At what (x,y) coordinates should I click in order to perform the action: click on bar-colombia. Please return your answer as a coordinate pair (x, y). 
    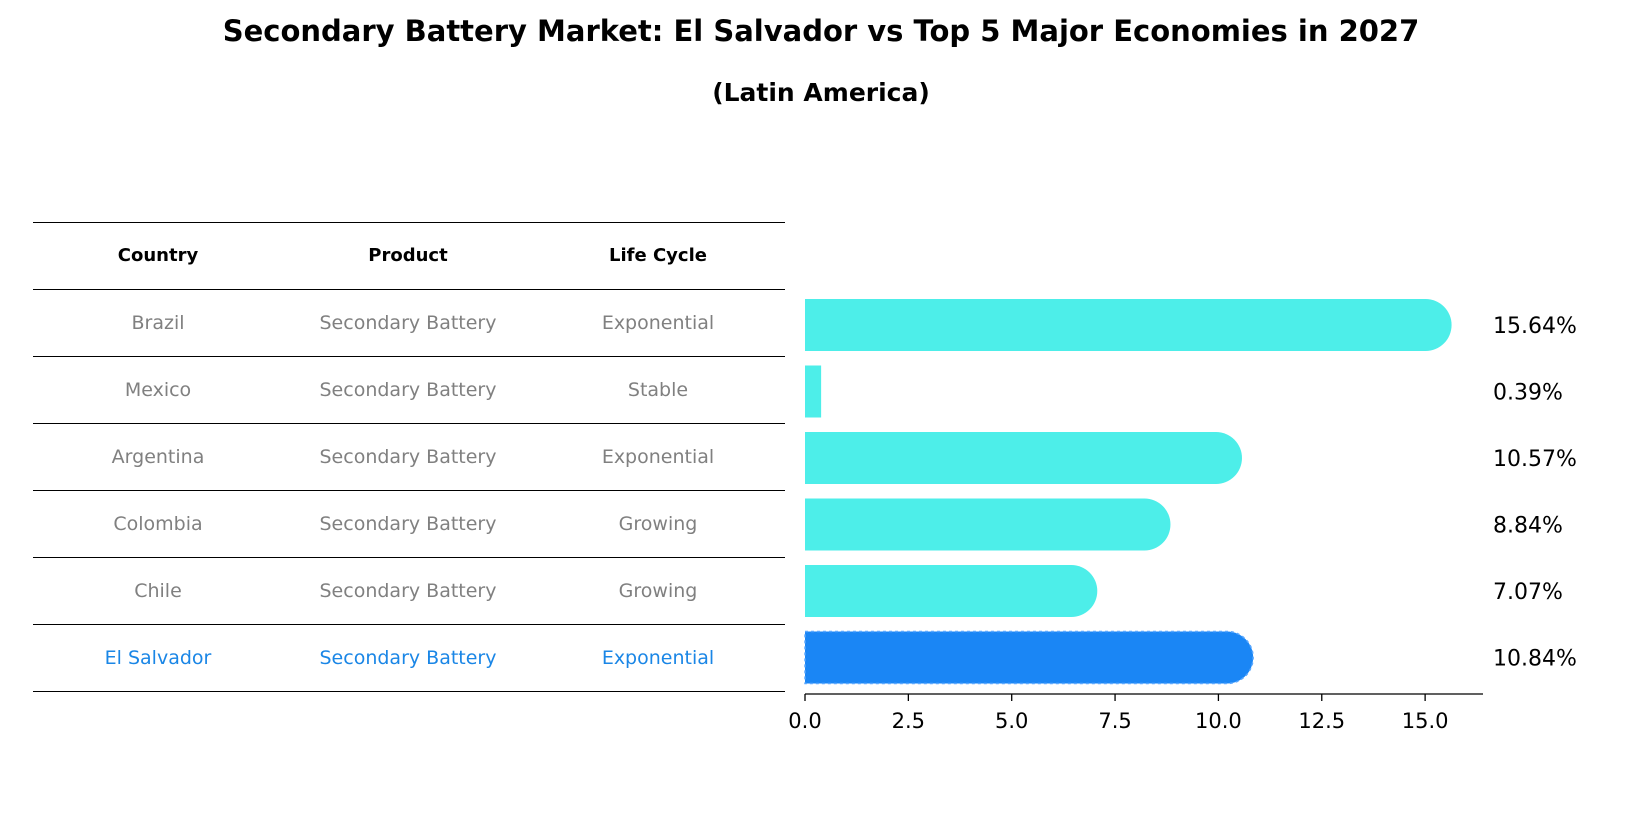
    Looking at the image, I should click on (988, 524).